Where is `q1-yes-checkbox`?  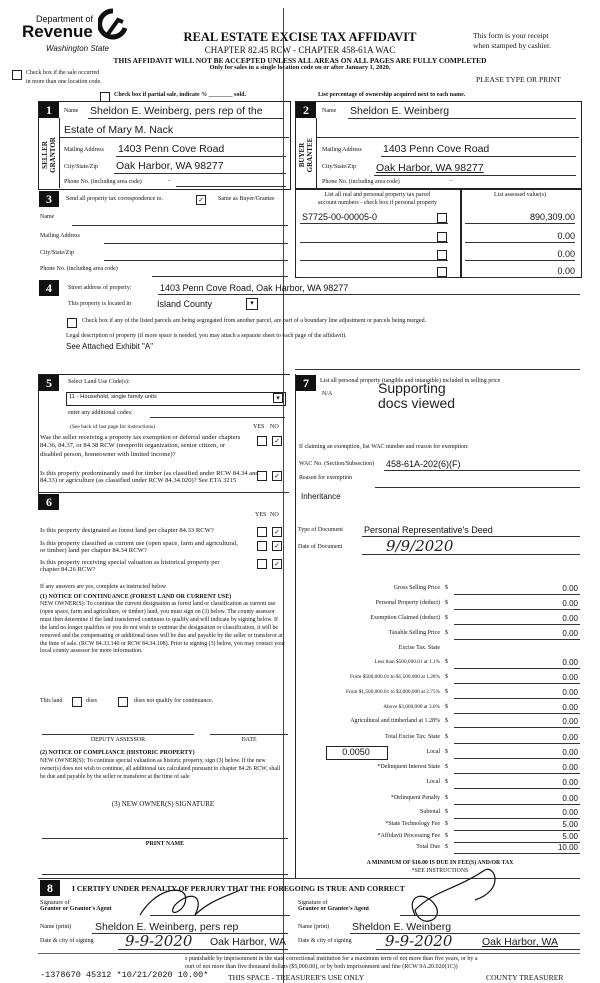 q1-yes-checkbox is located at coordinates (262, 441).